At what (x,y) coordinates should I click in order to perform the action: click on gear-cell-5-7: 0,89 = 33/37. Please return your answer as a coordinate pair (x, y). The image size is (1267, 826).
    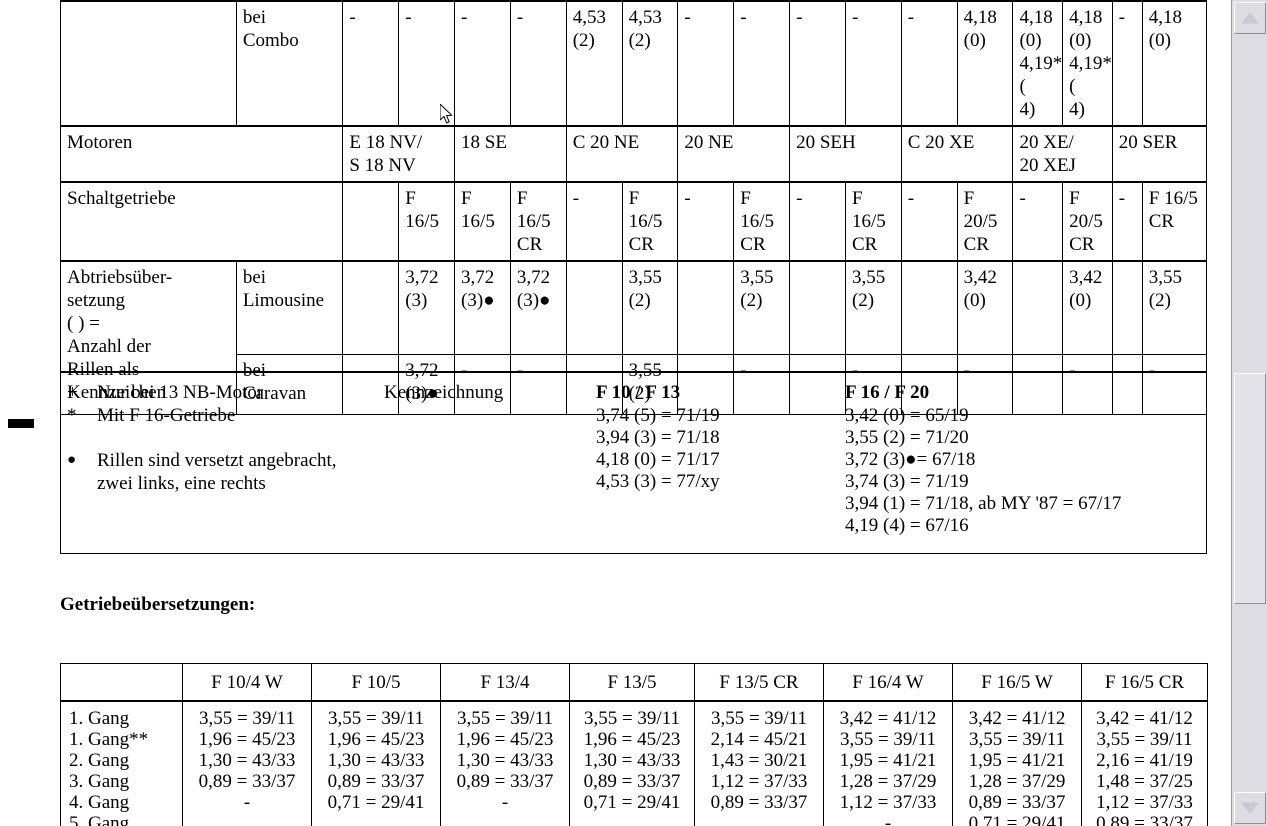
    Looking at the image, I should click on (1144, 819).